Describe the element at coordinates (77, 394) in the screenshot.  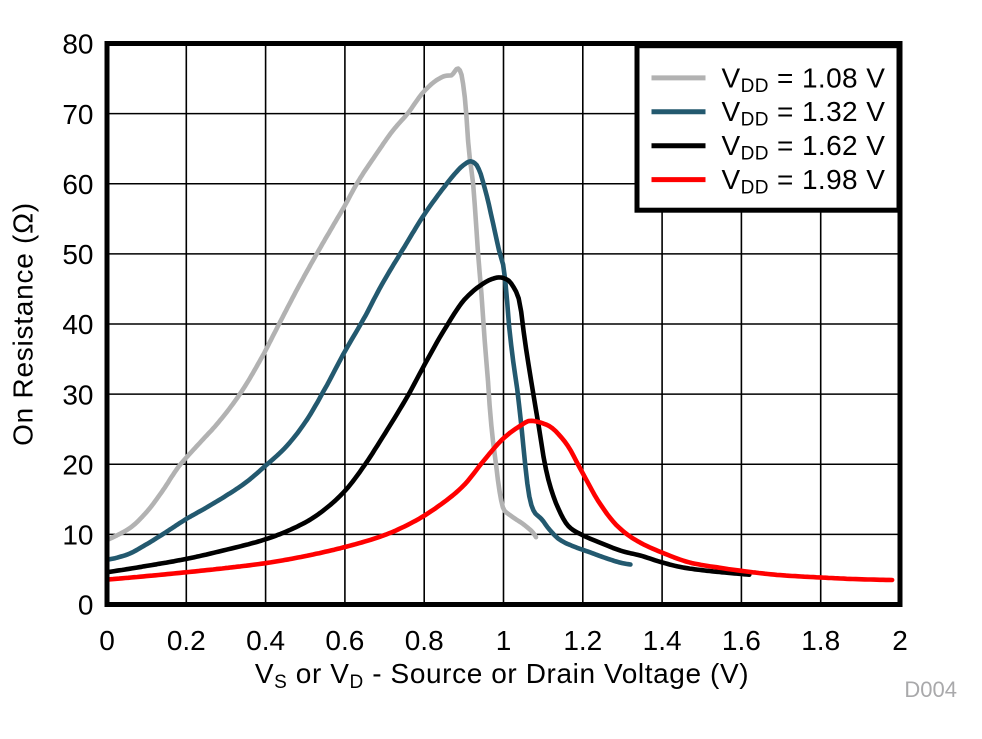
I see `svg-text: 30` at that location.